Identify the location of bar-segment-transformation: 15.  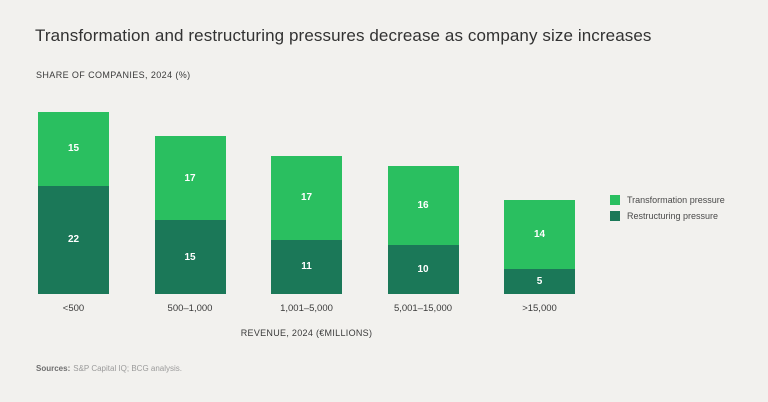
(73, 148).